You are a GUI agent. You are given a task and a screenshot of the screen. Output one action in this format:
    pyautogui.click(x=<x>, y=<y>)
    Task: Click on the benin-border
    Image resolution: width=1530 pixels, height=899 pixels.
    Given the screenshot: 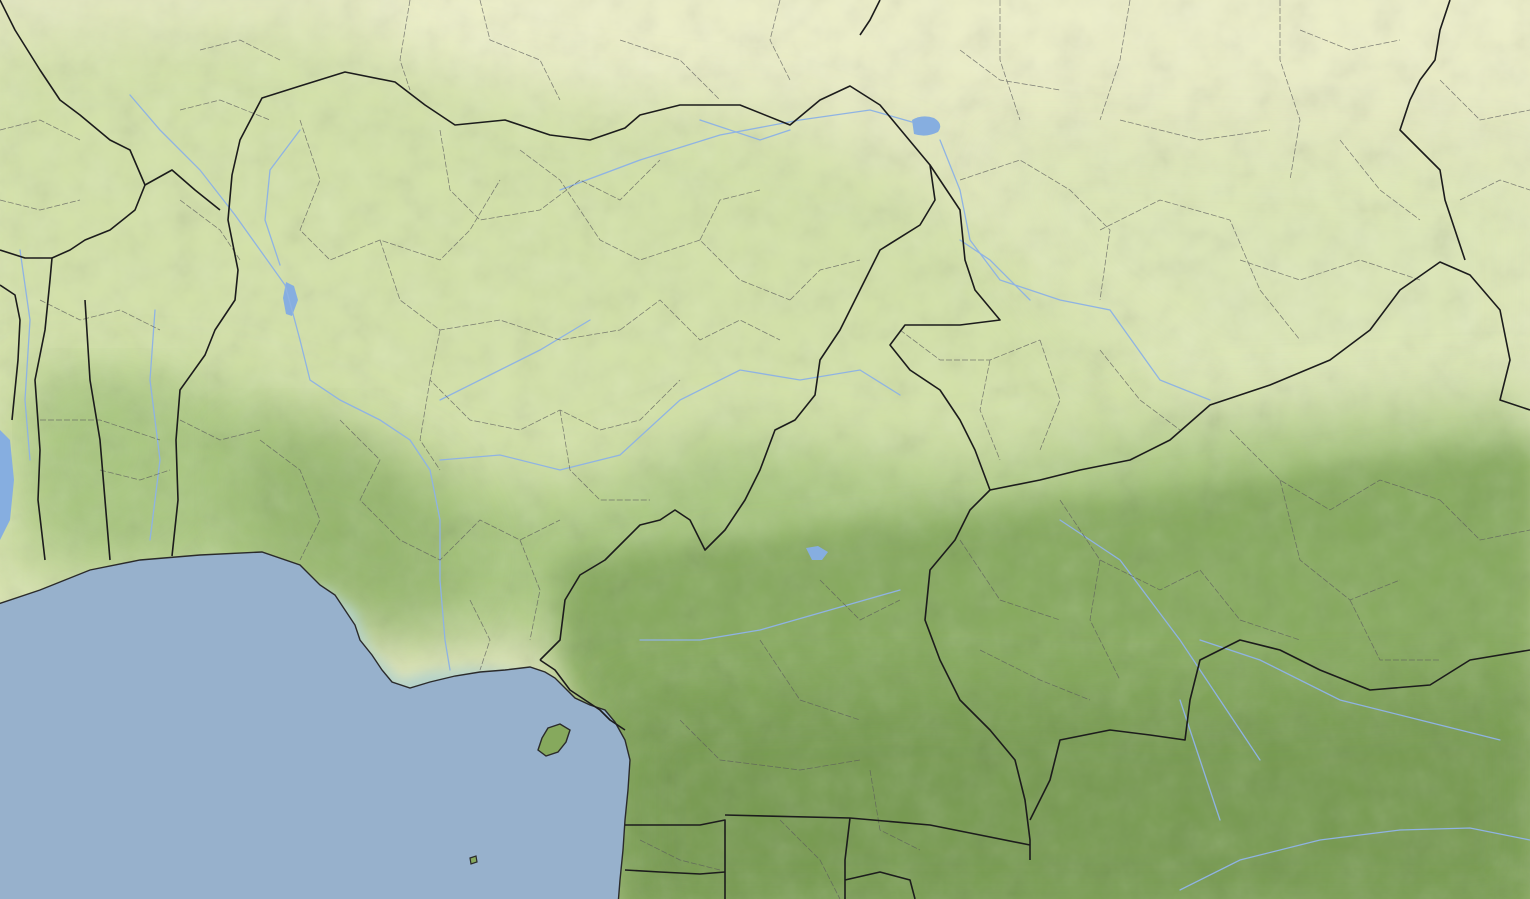 What is the action you would take?
    pyautogui.click(x=43, y=409)
    